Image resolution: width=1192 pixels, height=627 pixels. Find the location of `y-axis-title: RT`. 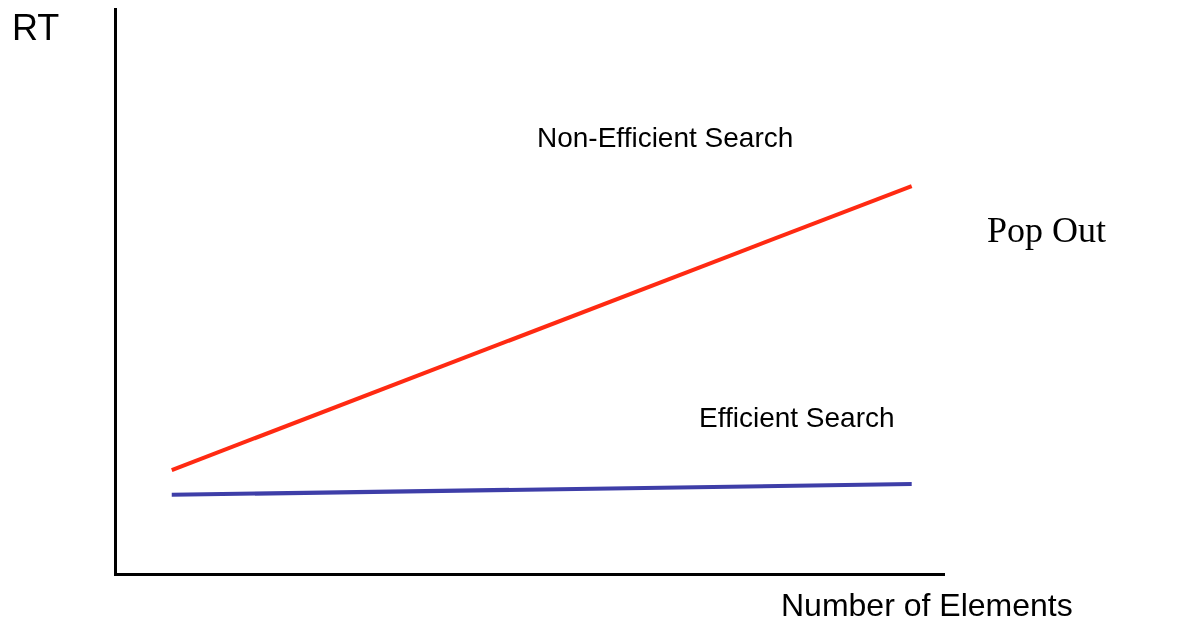

y-axis-title: RT is located at coordinates (36, 27).